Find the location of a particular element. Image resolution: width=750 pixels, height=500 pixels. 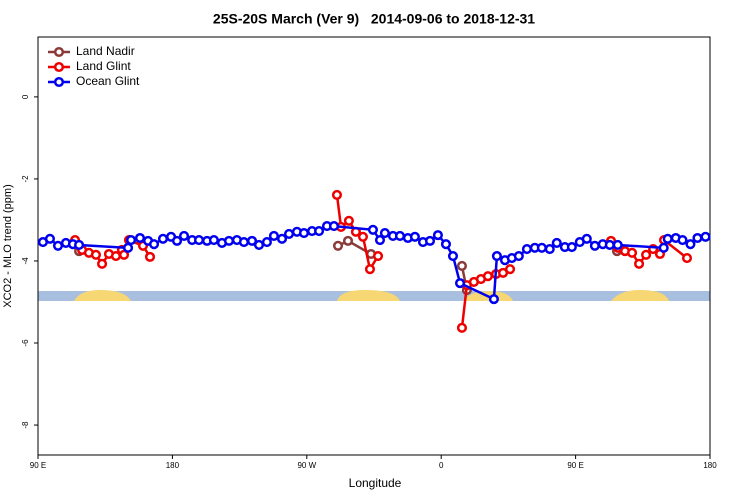

y-tick-label: -4 is located at coordinates (25, 261).